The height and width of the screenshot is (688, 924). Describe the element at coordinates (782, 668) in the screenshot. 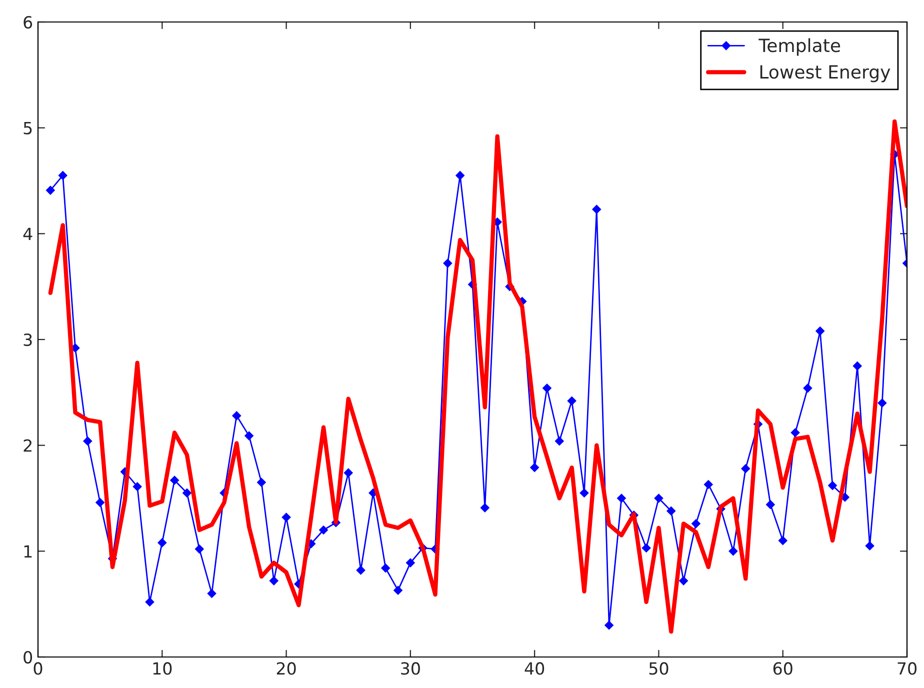

I see `x-tick-label: 60` at that location.